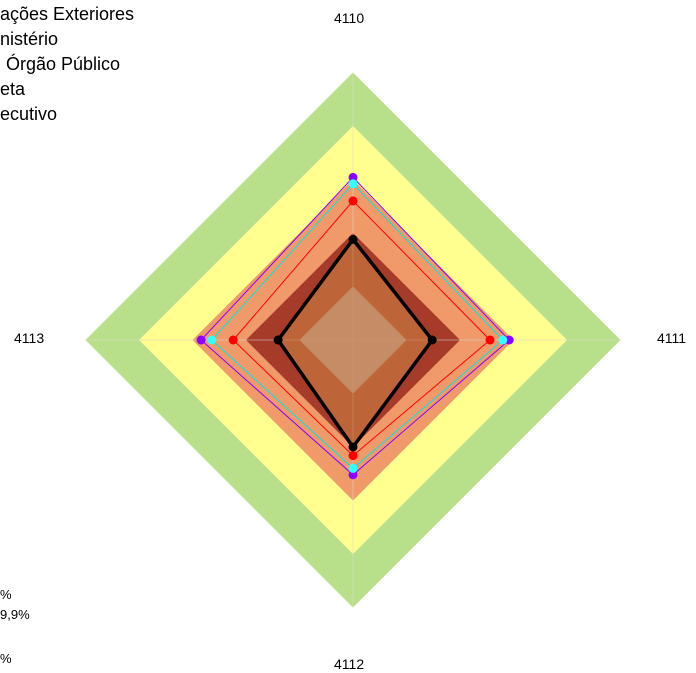 The image size is (696, 673). What do you see at coordinates (29, 39) in the screenshot?
I see `legend-item-2: nistério` at bounding box center [29, 39].